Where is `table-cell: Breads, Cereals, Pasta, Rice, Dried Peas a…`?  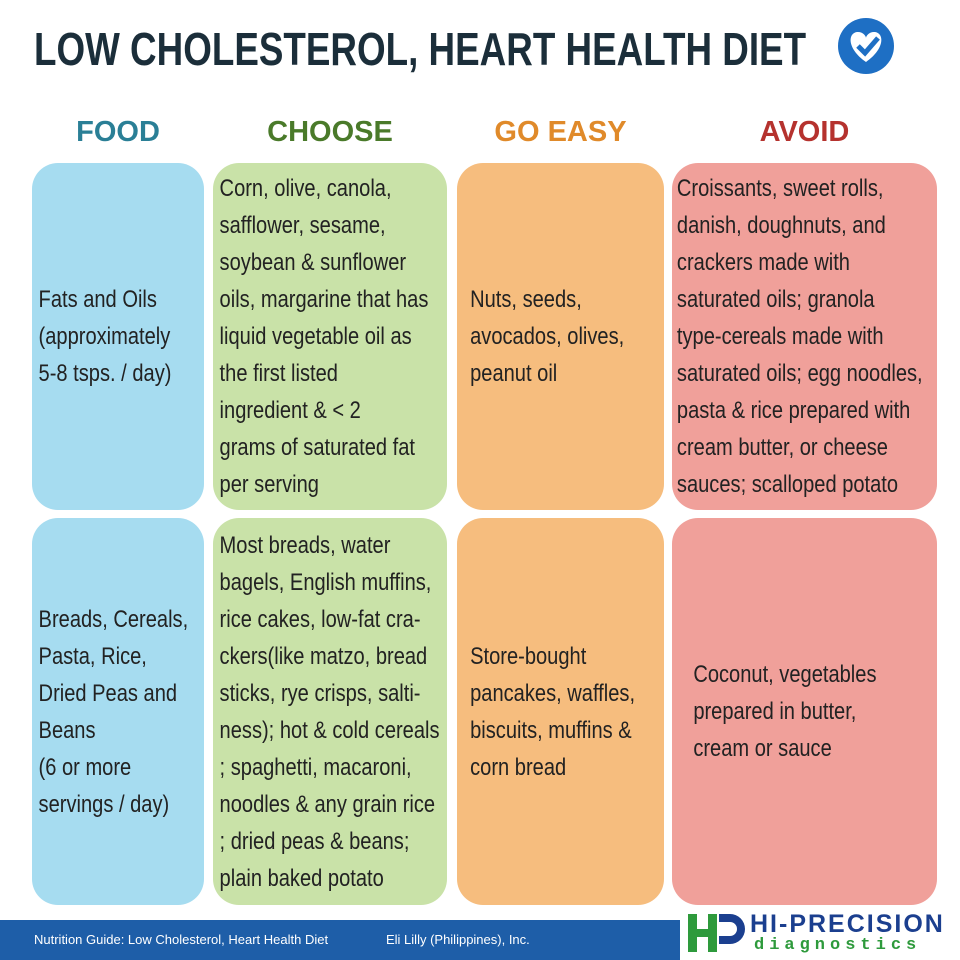
table-cell: Breads, Cereals, Pasta, Rice, Dried Peas a… is located at coordinates (118, 711).